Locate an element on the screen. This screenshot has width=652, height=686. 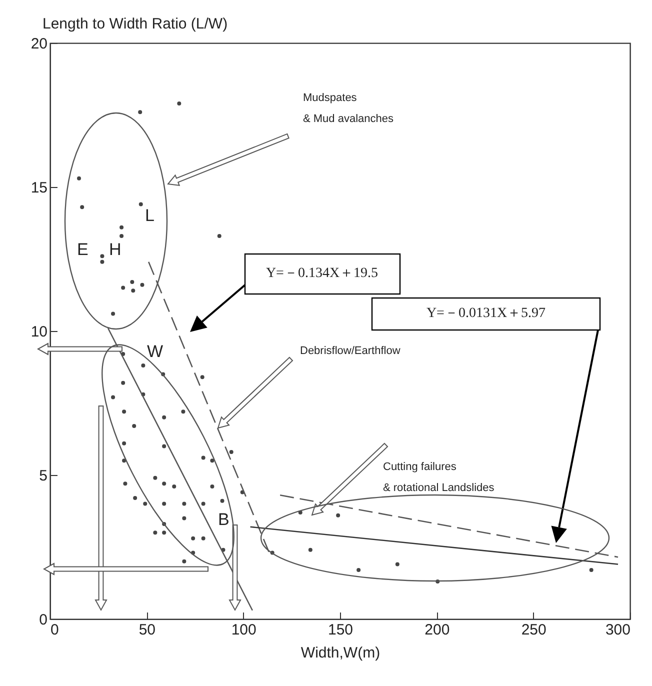
annotation: L is located at coordinates (149, 215).